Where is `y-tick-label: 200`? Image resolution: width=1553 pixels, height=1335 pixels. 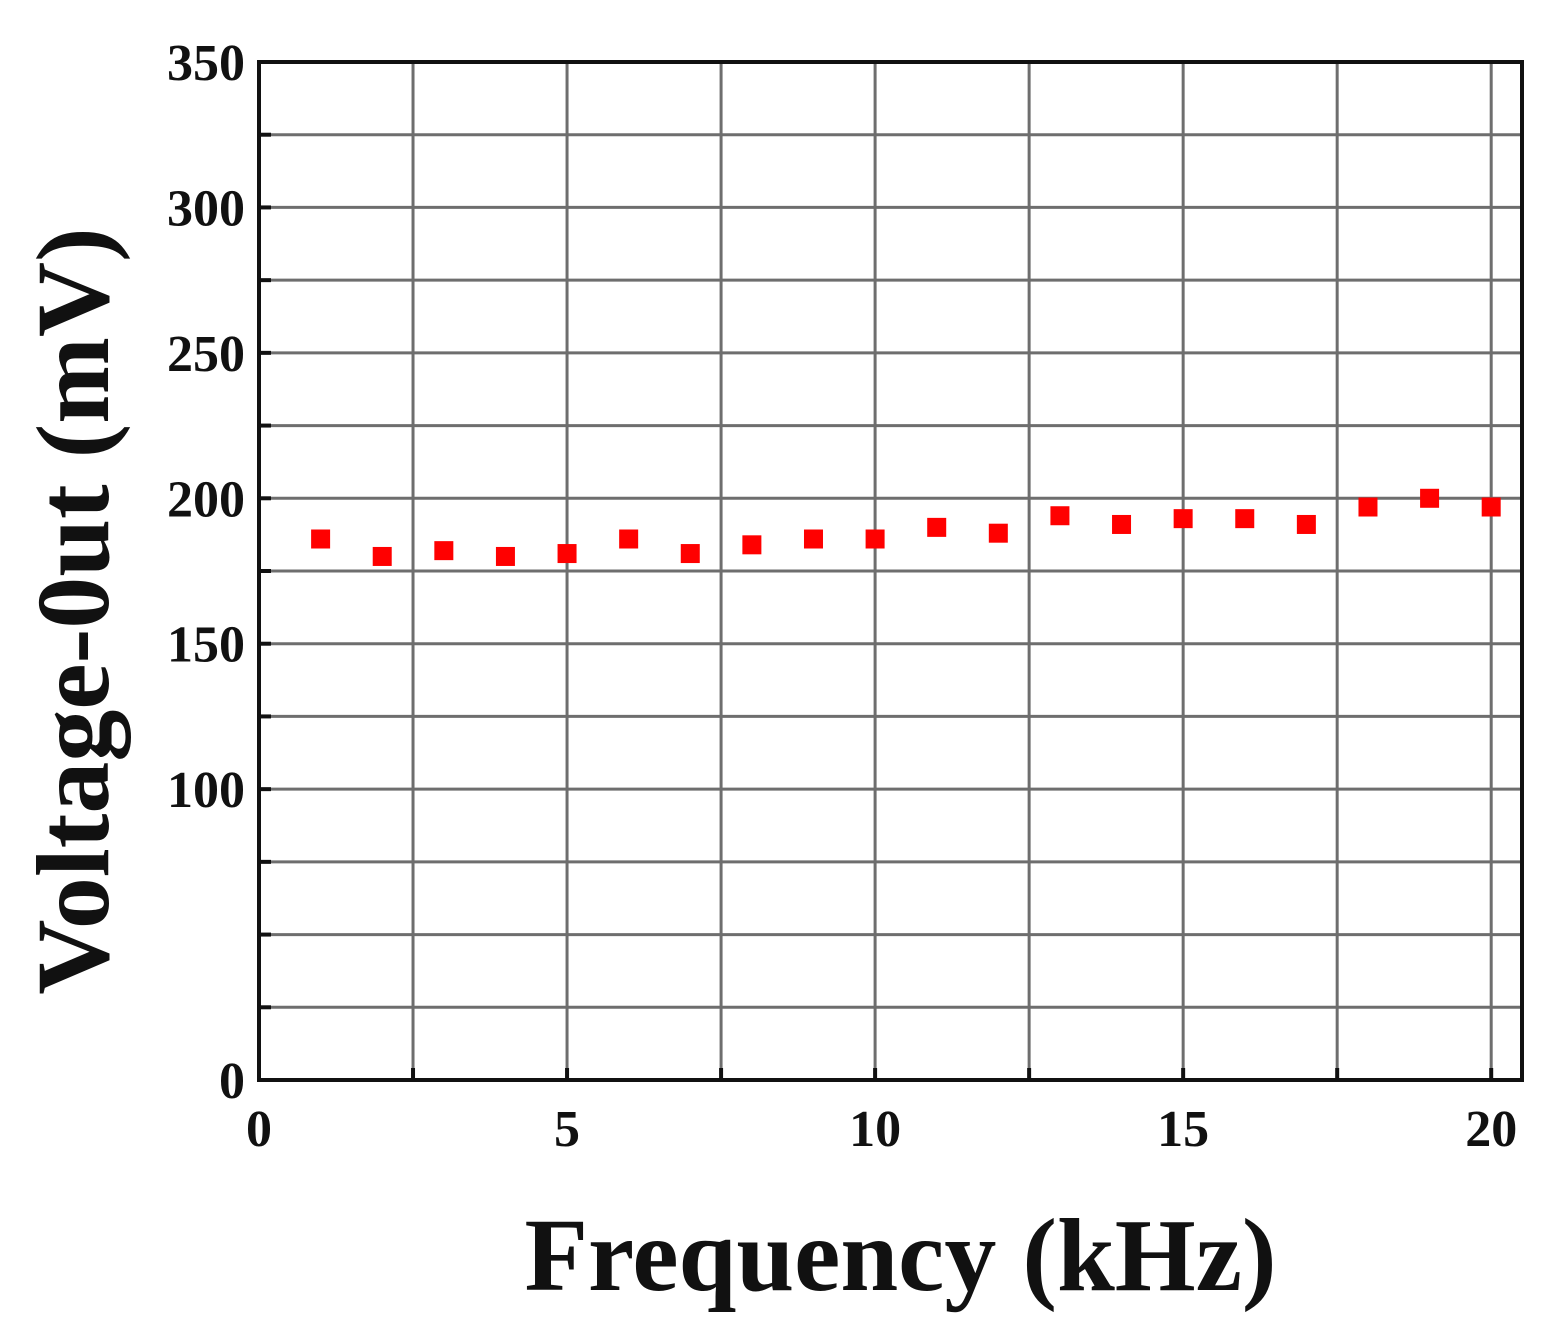
y-tick-label: 200 is located at coordinates (206, 499).